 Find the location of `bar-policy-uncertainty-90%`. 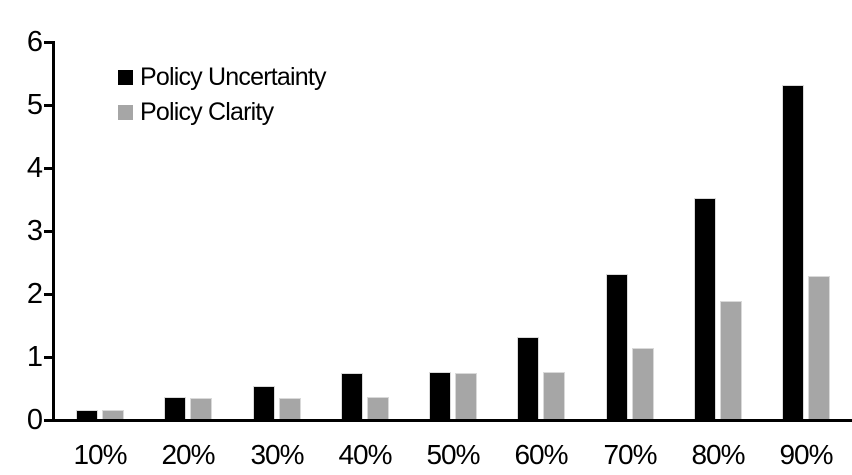

bar-policy-uncertainty-90% is located at coordinates (793, 252).